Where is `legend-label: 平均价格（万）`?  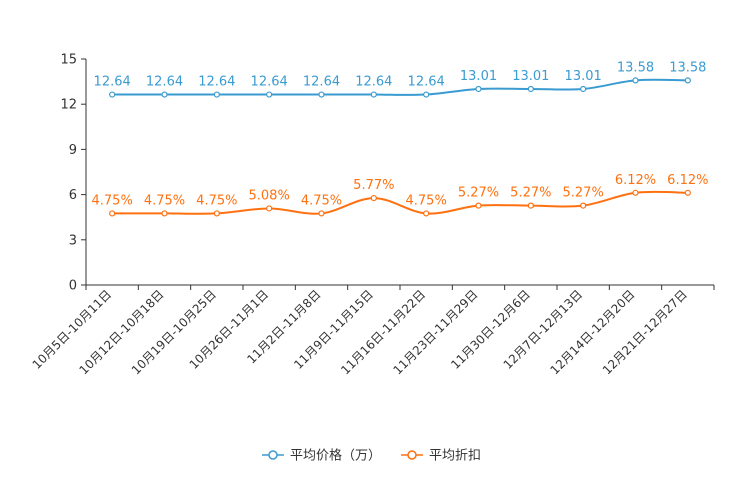 legend-label: 平均价格（万） is located at coordinates (335, 456).